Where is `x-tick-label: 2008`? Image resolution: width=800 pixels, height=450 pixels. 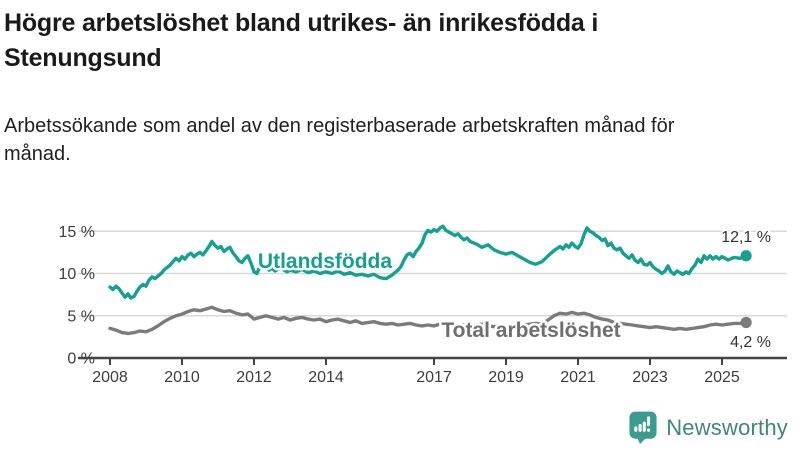
x-tick-label: 2008 is located at coordinates (110, 377).